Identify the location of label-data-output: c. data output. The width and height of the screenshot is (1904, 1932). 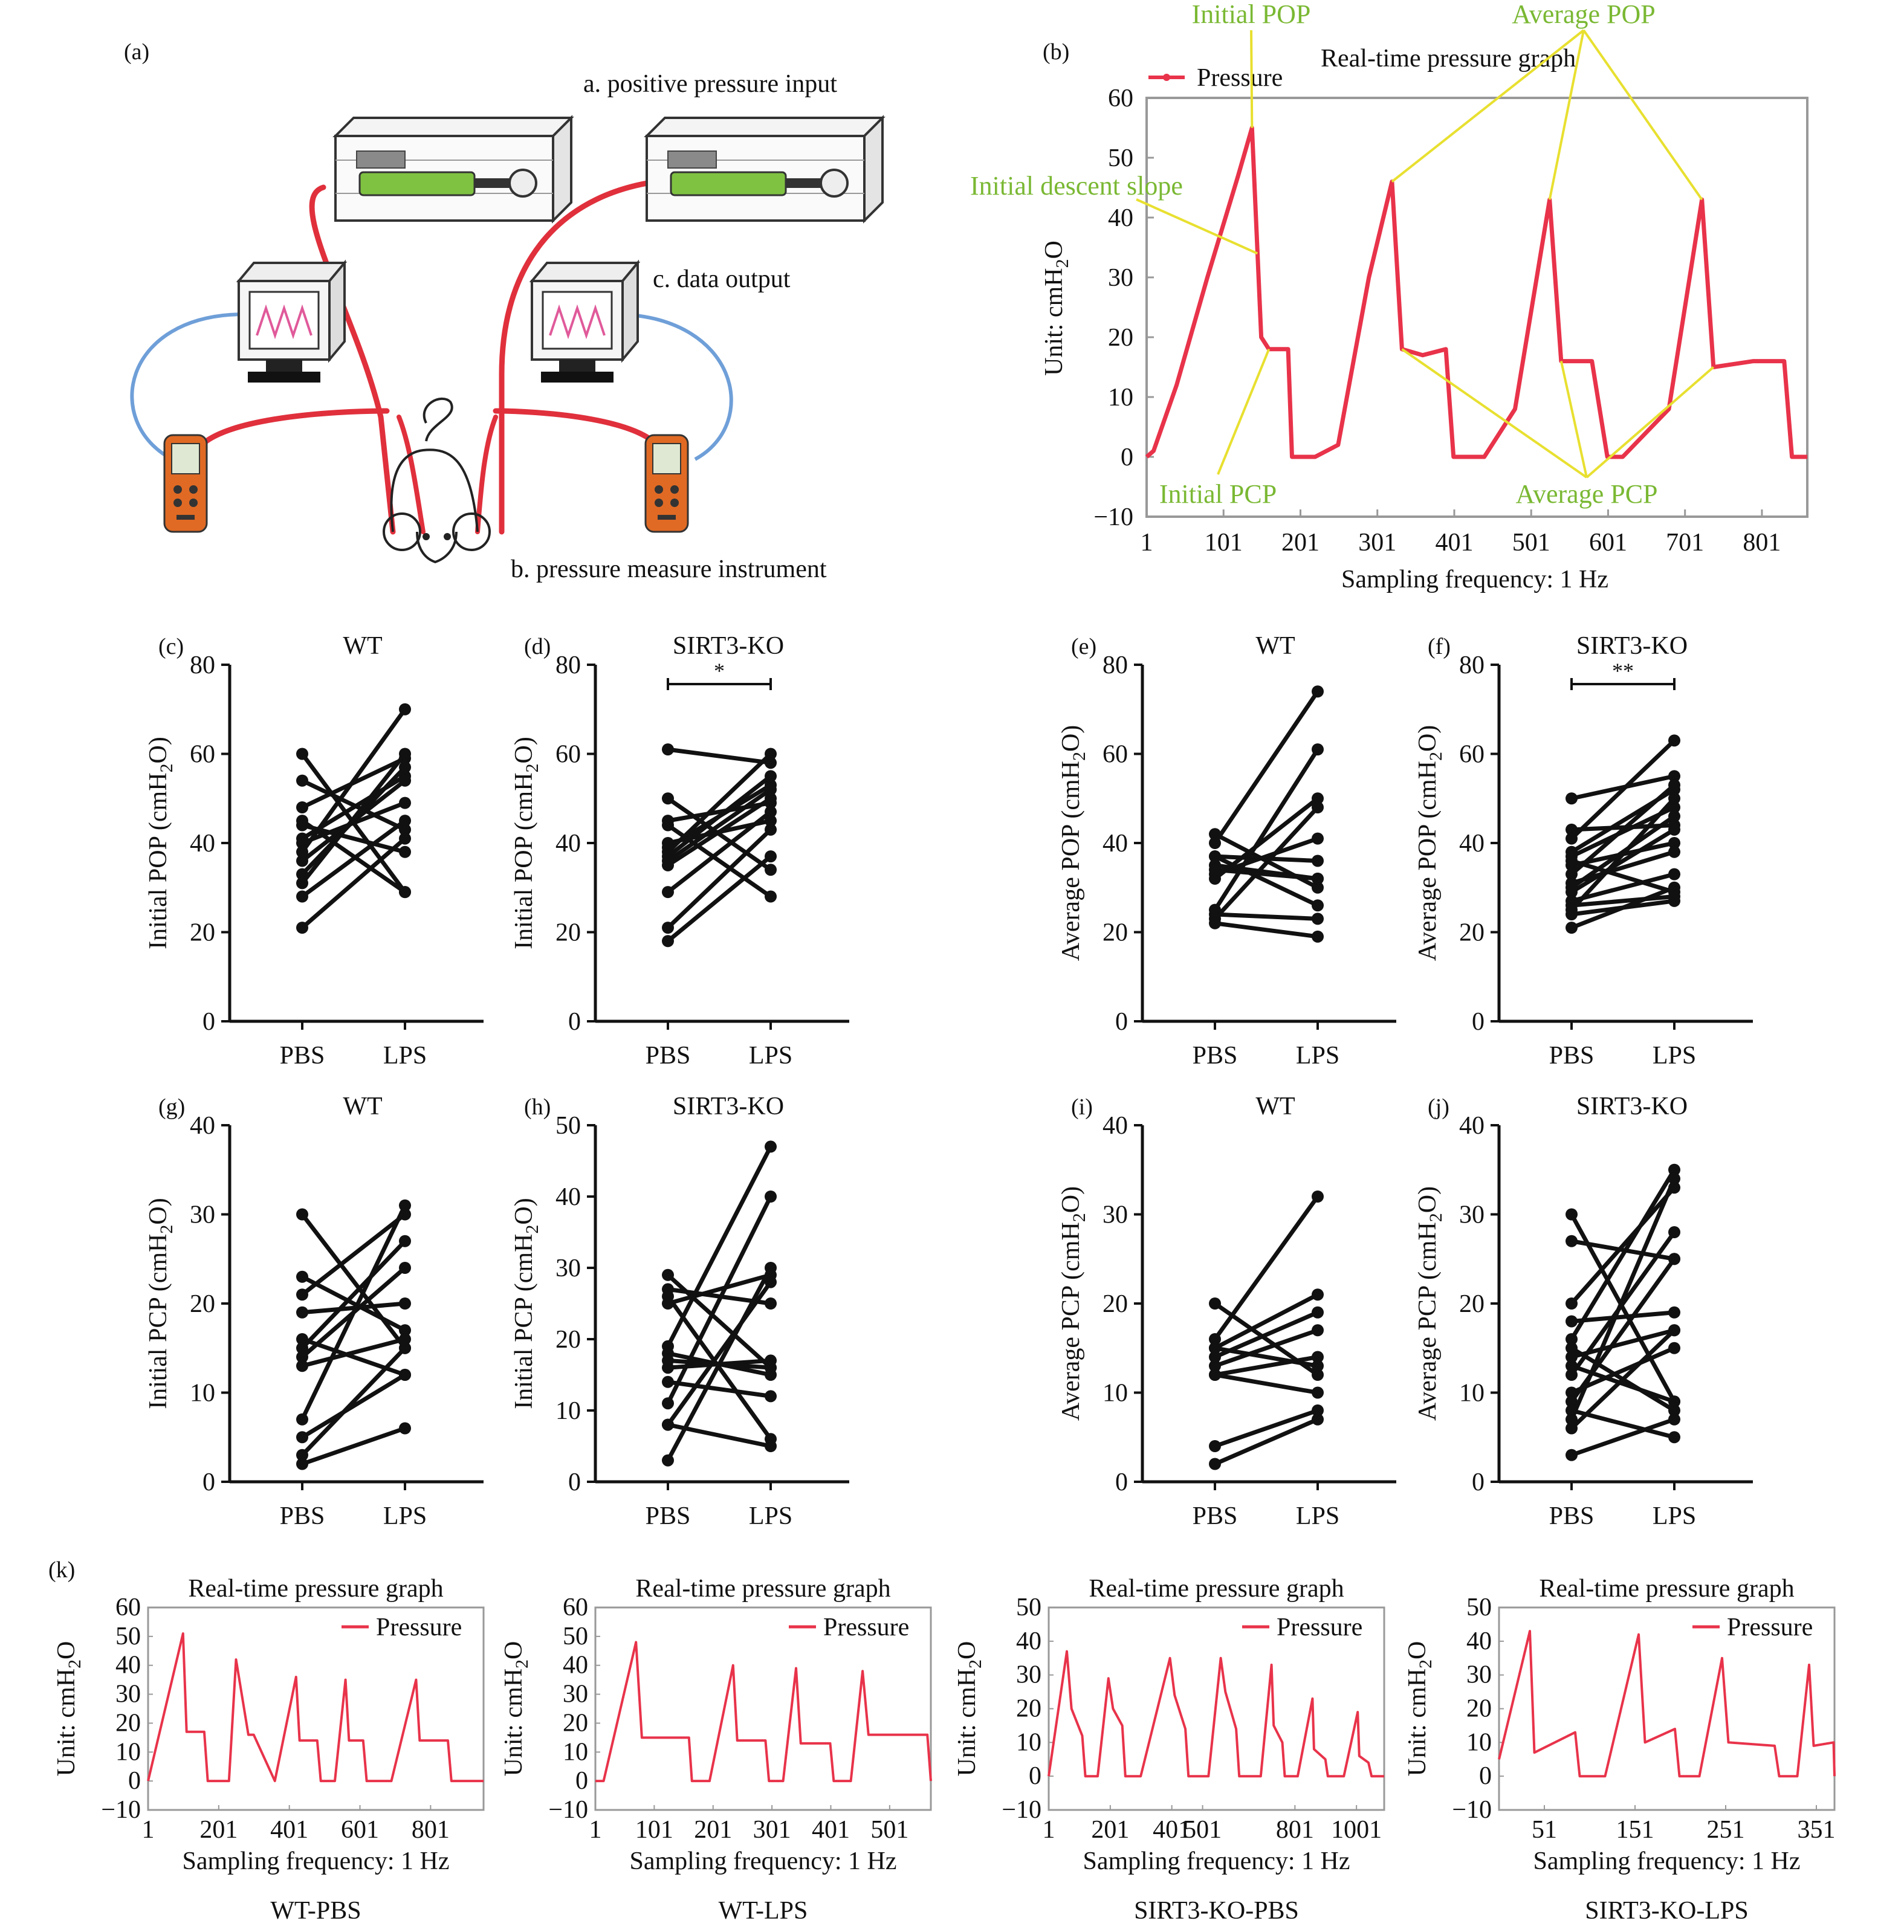
(722, 279).